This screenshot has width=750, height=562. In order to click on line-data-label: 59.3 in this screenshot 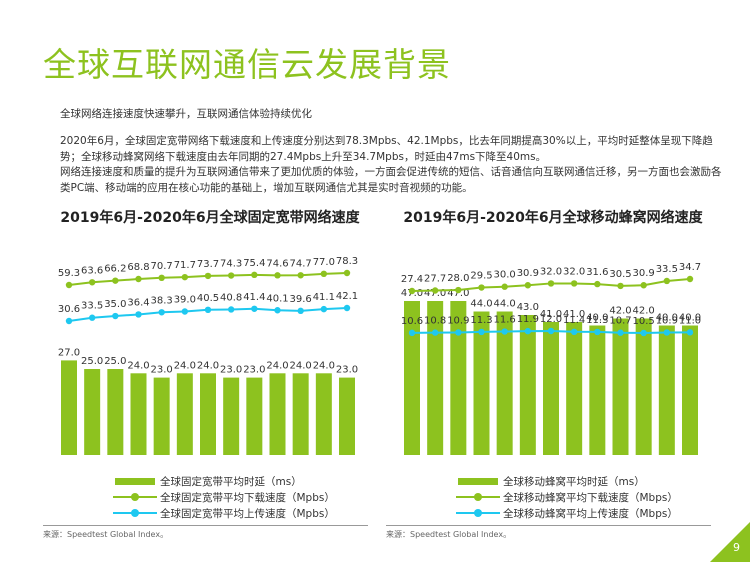, I will do `click(69, 273)`.